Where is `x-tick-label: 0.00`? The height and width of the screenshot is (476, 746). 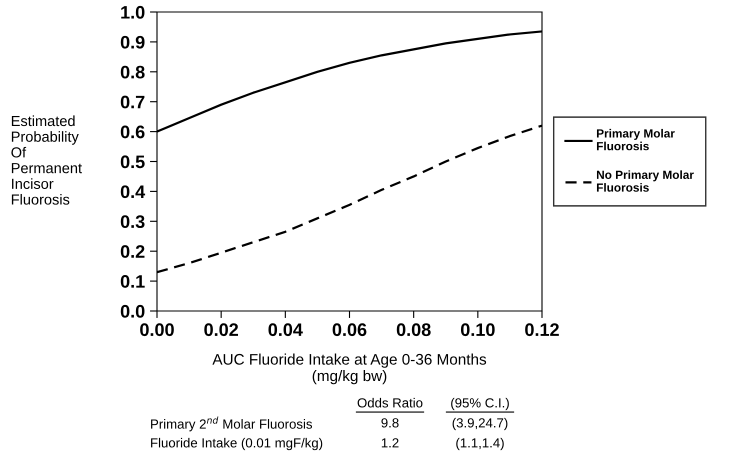
x-tick-label: 0.00 is located at coordinates (157, 329).